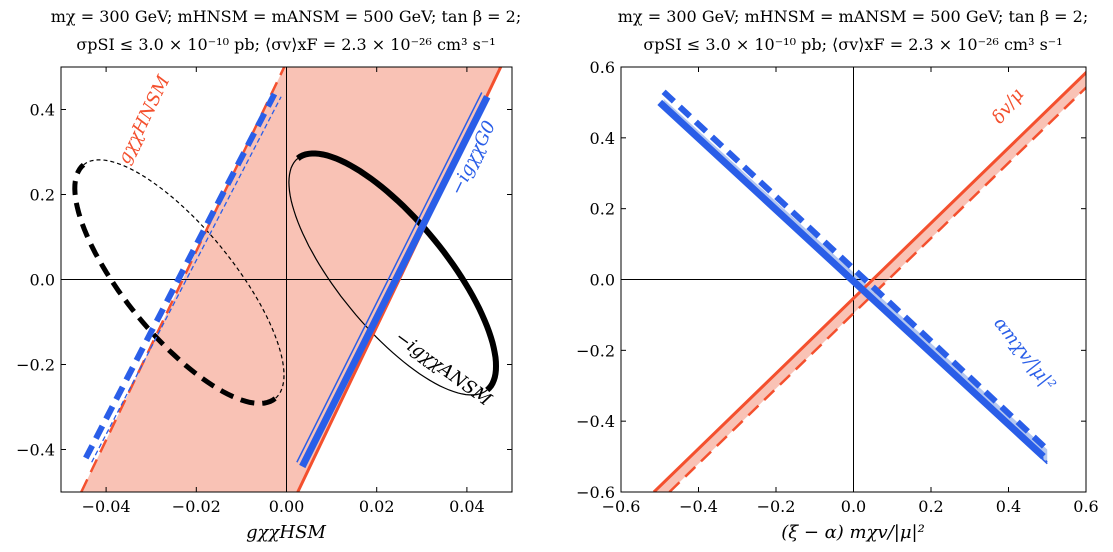 This screenshot has width=1113, height=552. I want to click on y-tick-label-3: 0.2, so click(42, 195).